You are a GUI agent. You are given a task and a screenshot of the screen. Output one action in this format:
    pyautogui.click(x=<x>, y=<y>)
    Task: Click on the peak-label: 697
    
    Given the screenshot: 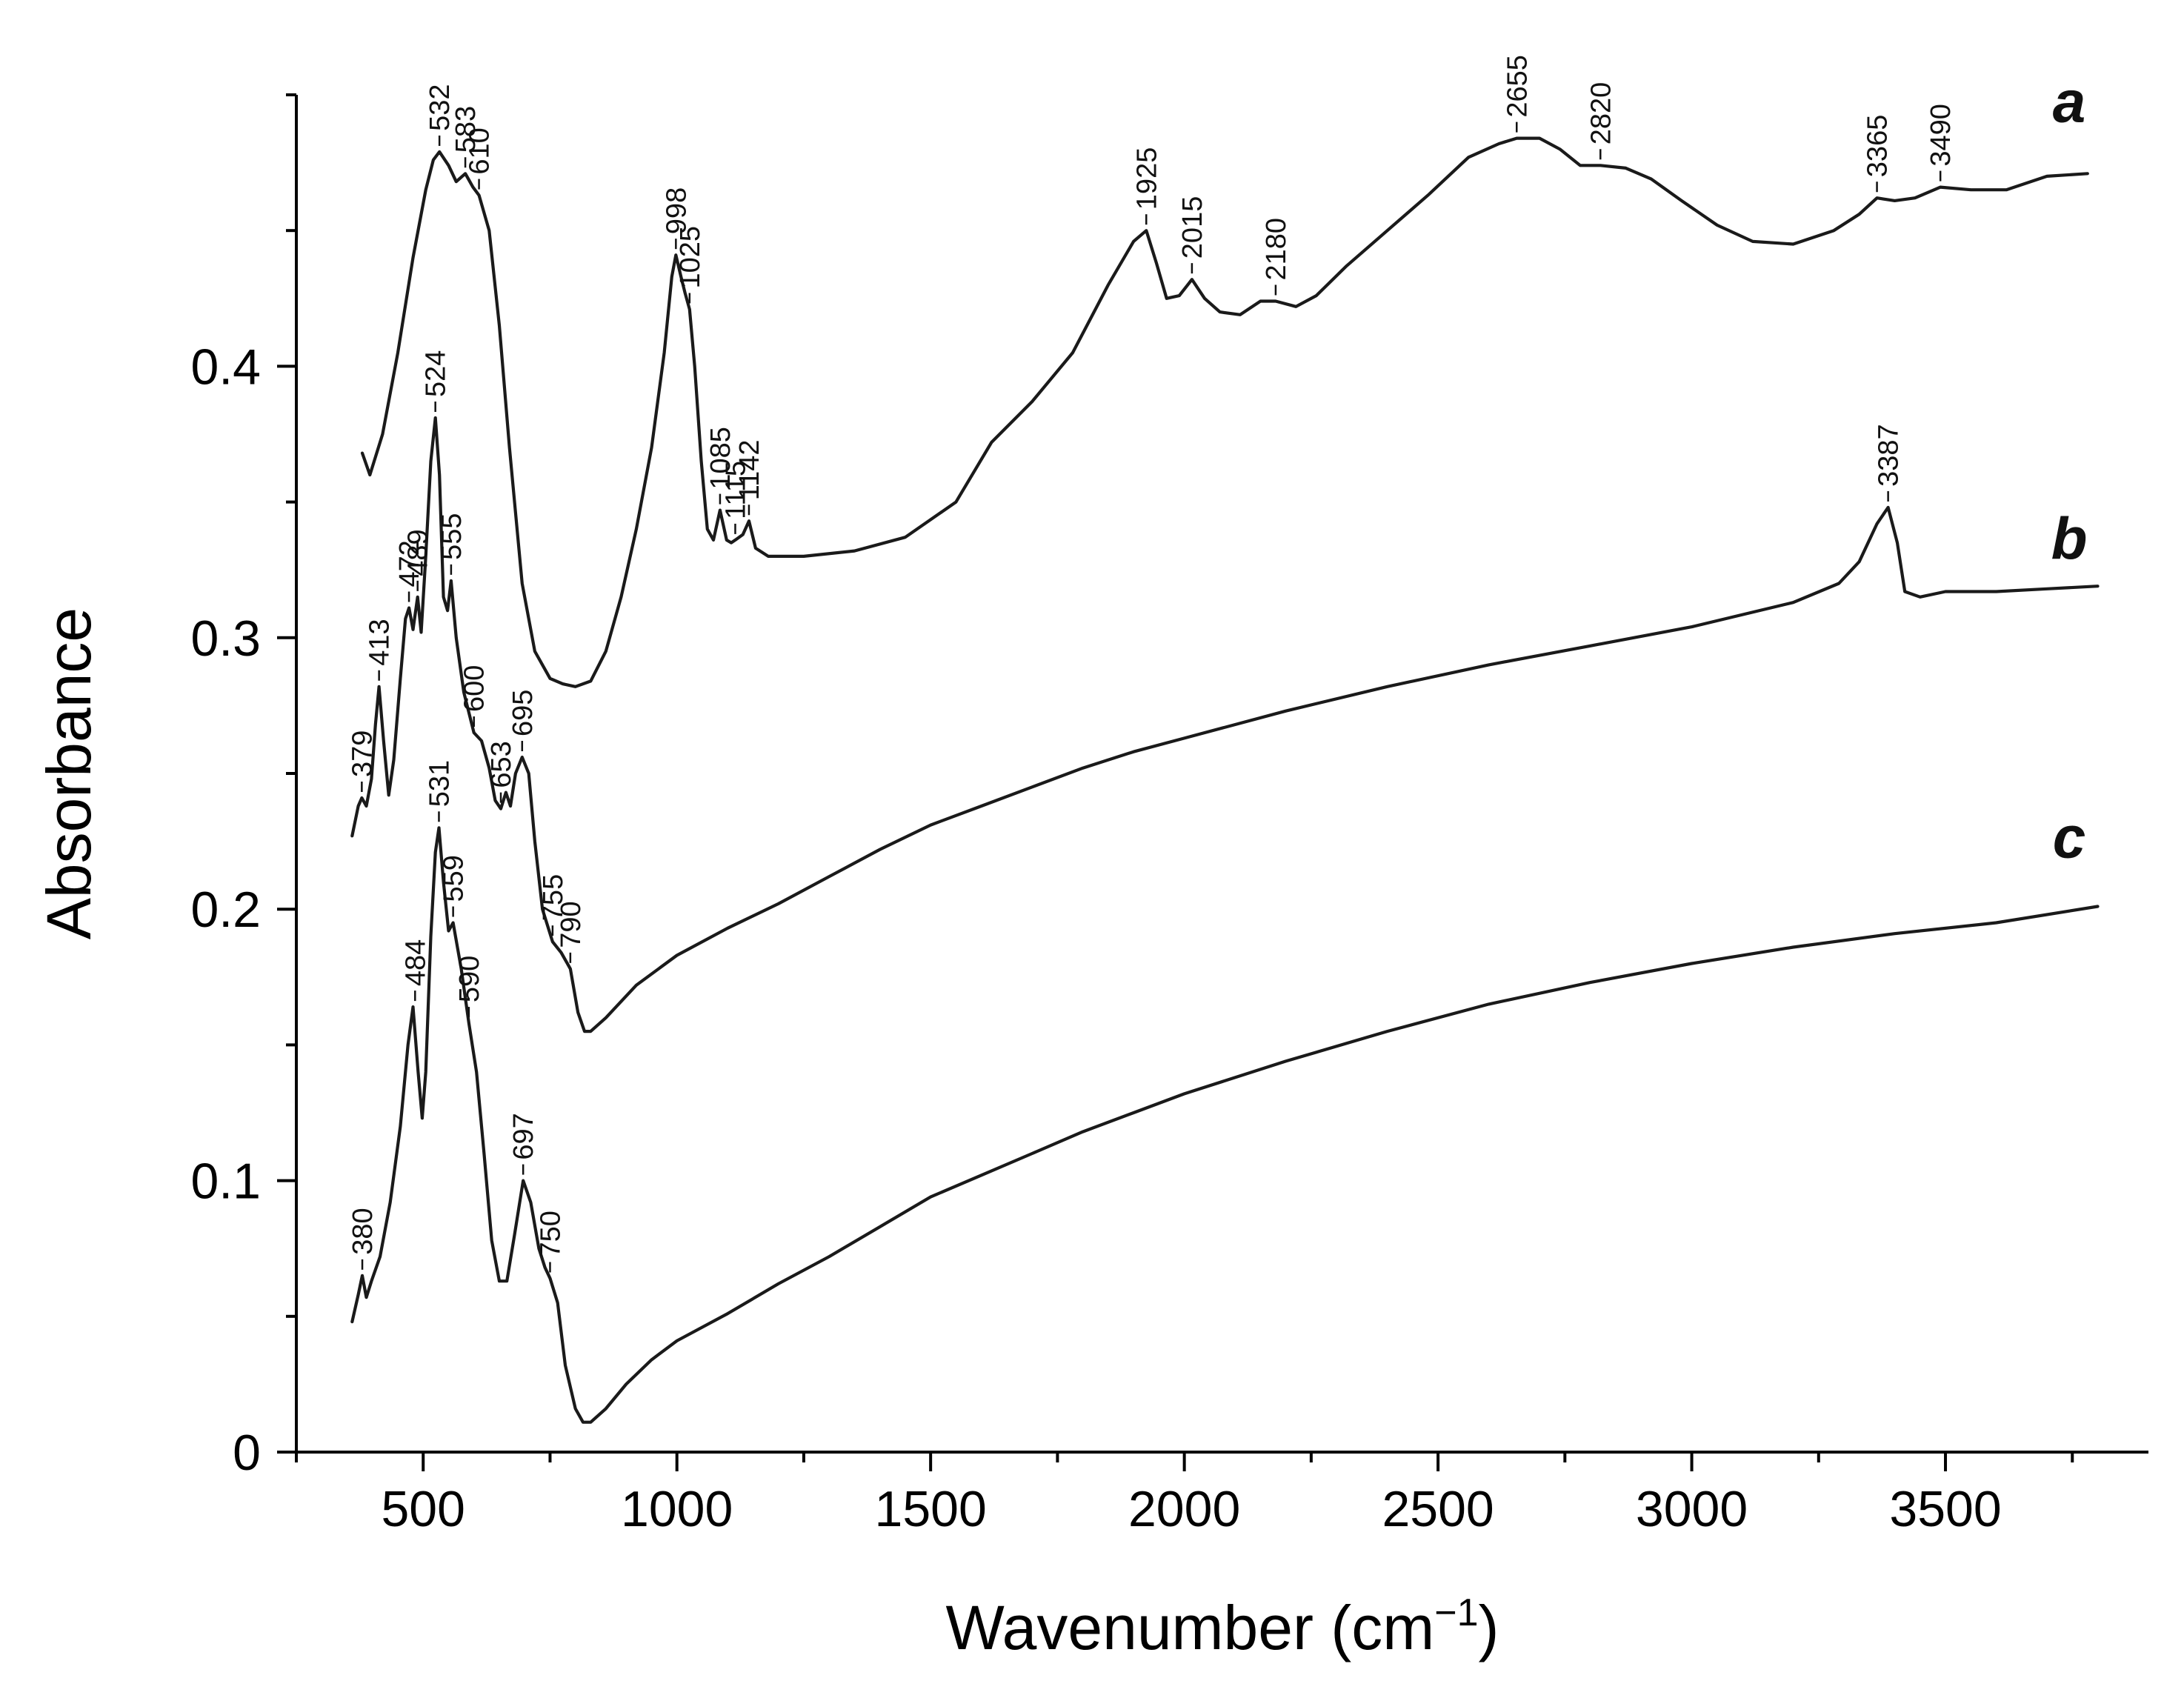 What is the action you would take?
    pyautogui.click(x=523, y=1136)
    